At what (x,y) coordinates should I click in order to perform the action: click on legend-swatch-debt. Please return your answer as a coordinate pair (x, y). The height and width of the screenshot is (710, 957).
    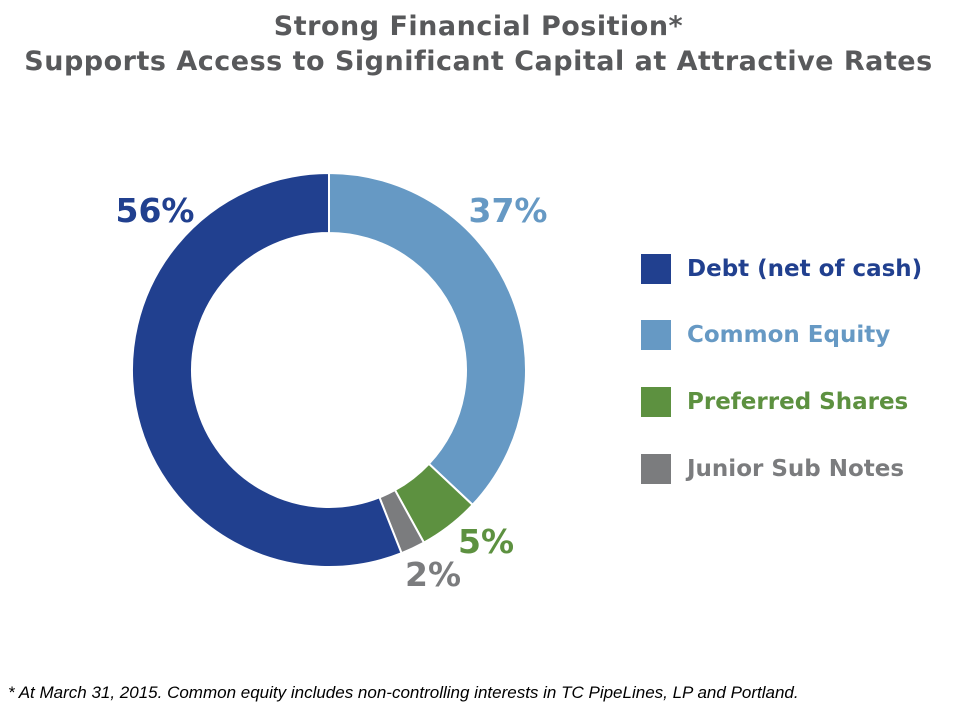
    Looking at the image, I should click on (656, 269).